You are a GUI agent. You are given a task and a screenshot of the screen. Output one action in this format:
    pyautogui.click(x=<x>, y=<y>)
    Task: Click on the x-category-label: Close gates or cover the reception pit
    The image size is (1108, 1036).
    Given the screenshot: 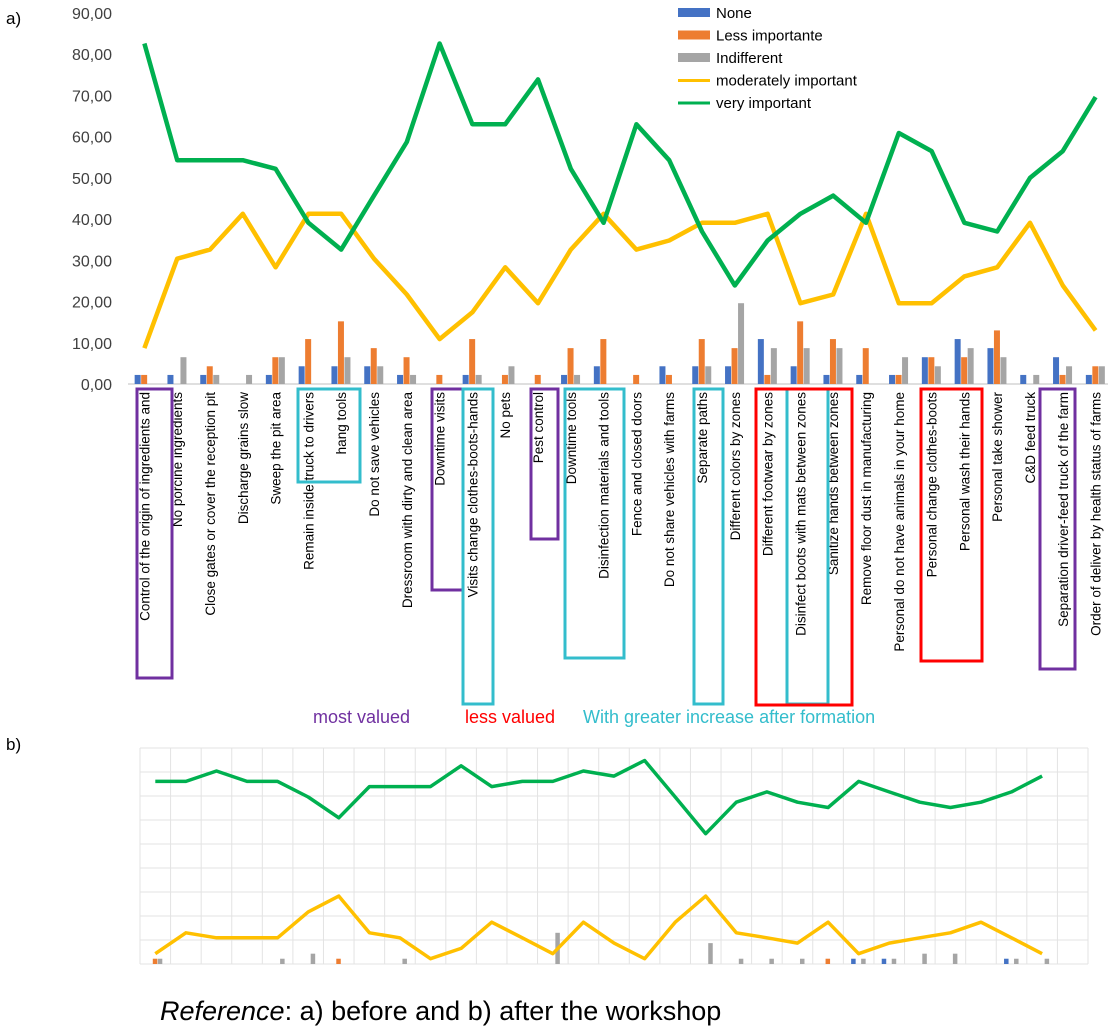 What is the action you would take?
    pyautogui.click(x=210, y=504)
    